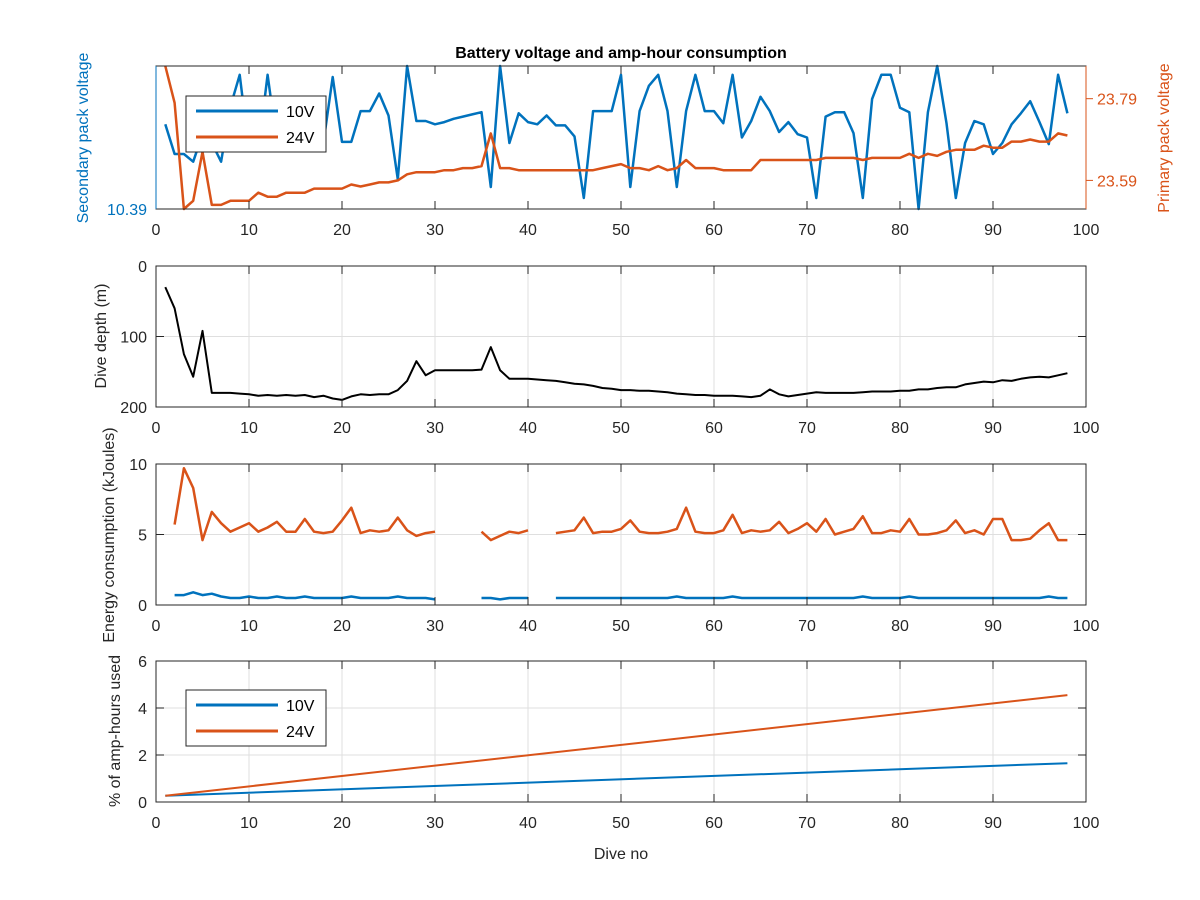  What do you see at coordinates (1117, 100) in the screenshot?
I see `y-right-tick-label: 23.79` at bounding box center [1117, 100].